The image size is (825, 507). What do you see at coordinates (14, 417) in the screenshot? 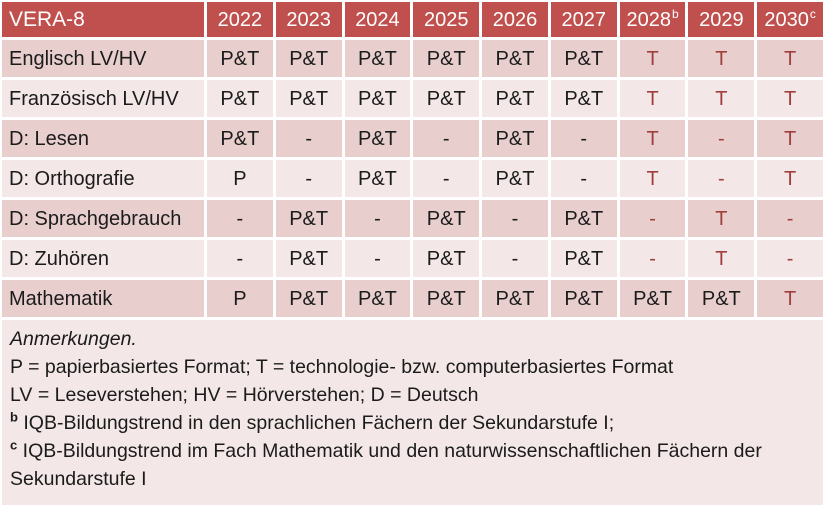
I see `footnote-b-marker: b` at bounding box center [14, 417].